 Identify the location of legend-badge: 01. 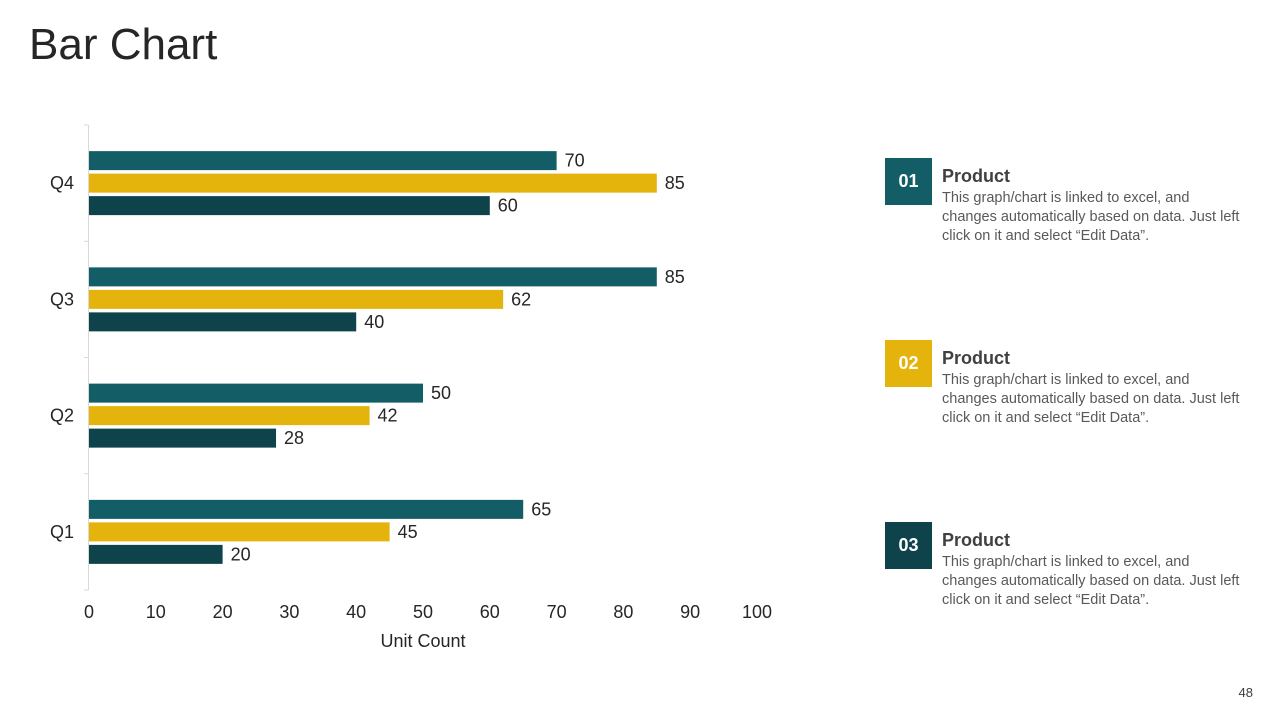
(908, 181).